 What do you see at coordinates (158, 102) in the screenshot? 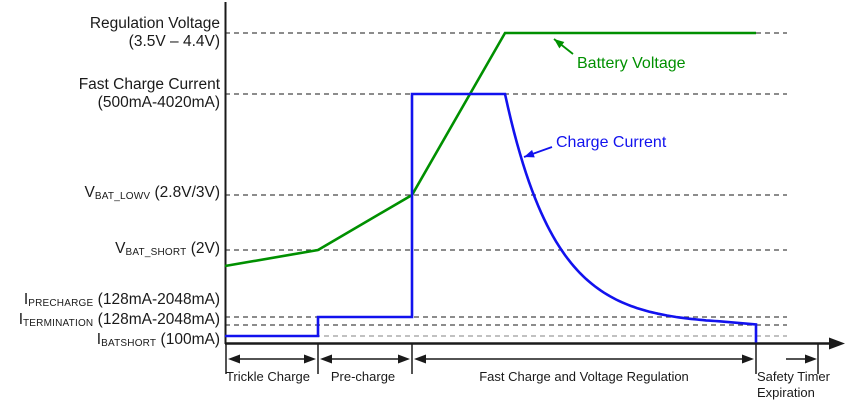
I see `y-label-fast-charge-current-line2: (500mA-4020mA)` at bounding box center [158, 102].